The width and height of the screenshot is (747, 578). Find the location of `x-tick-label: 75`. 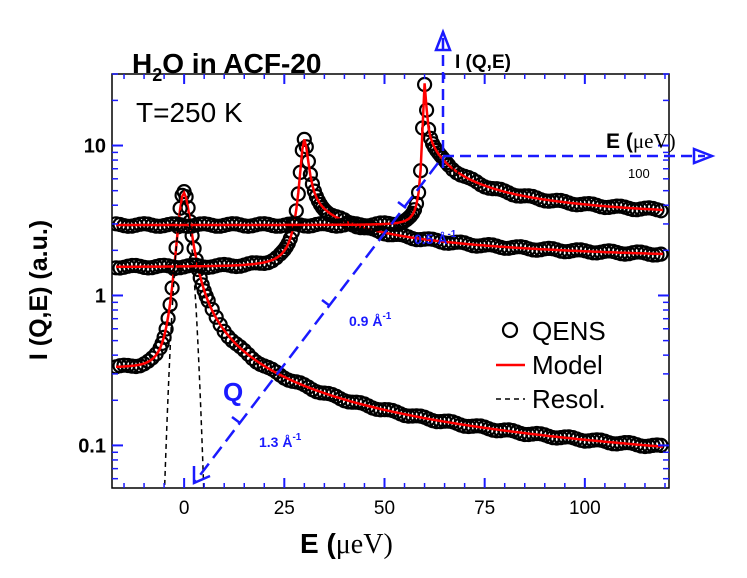

x-tick-label: 75 is located at coordinates (484, 508).